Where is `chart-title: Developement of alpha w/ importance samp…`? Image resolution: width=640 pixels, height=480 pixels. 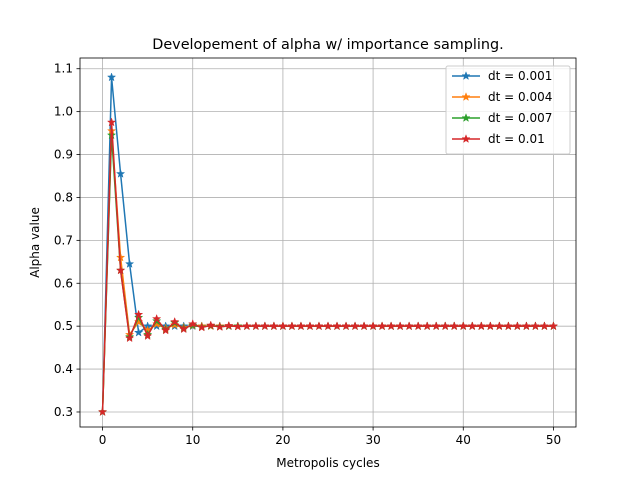 chart-title: Developement of alpha w/ importance samp… is located at coordinates (328, 45).